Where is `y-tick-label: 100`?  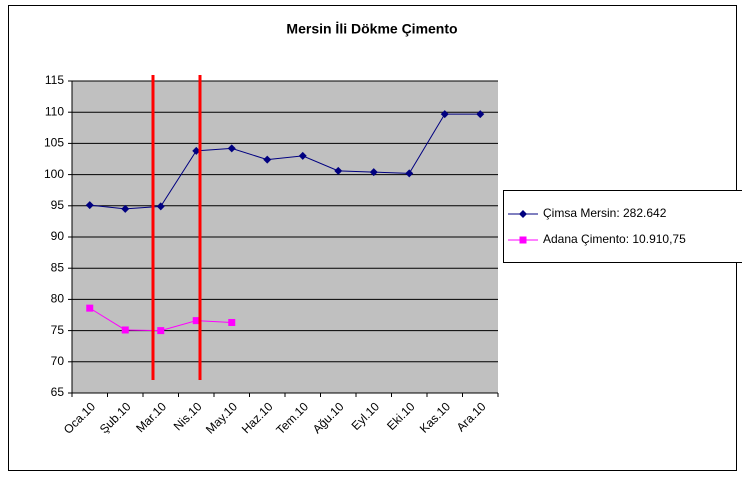 y-tick-label: 100 is located at coordinates (54, 174).